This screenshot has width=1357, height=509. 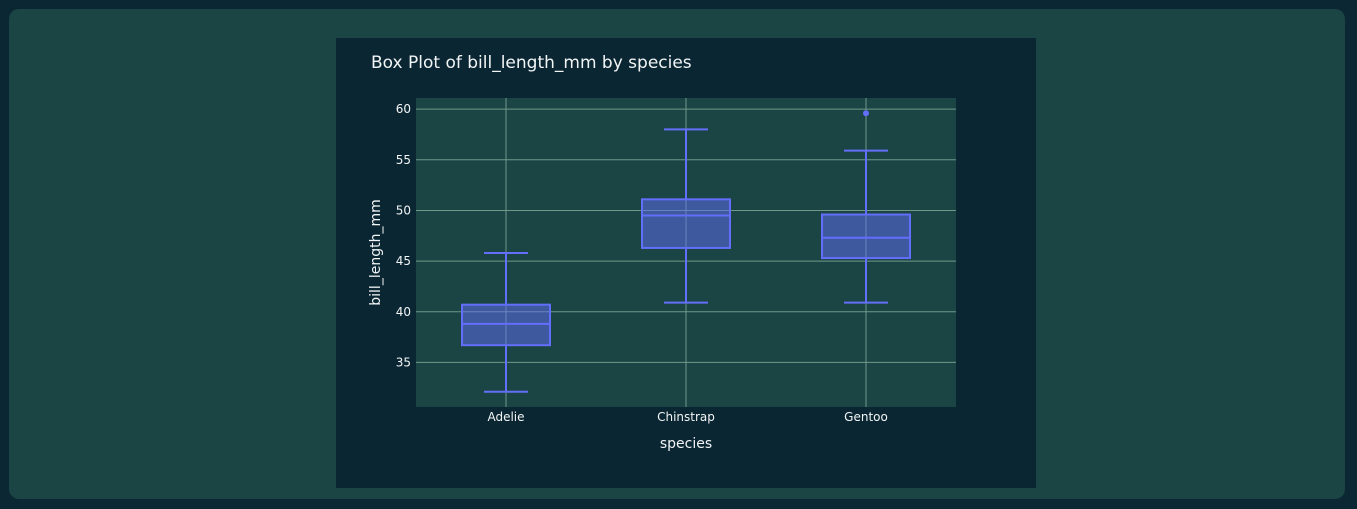 I want to click on box-gentoo, so click(x=866, y=207).